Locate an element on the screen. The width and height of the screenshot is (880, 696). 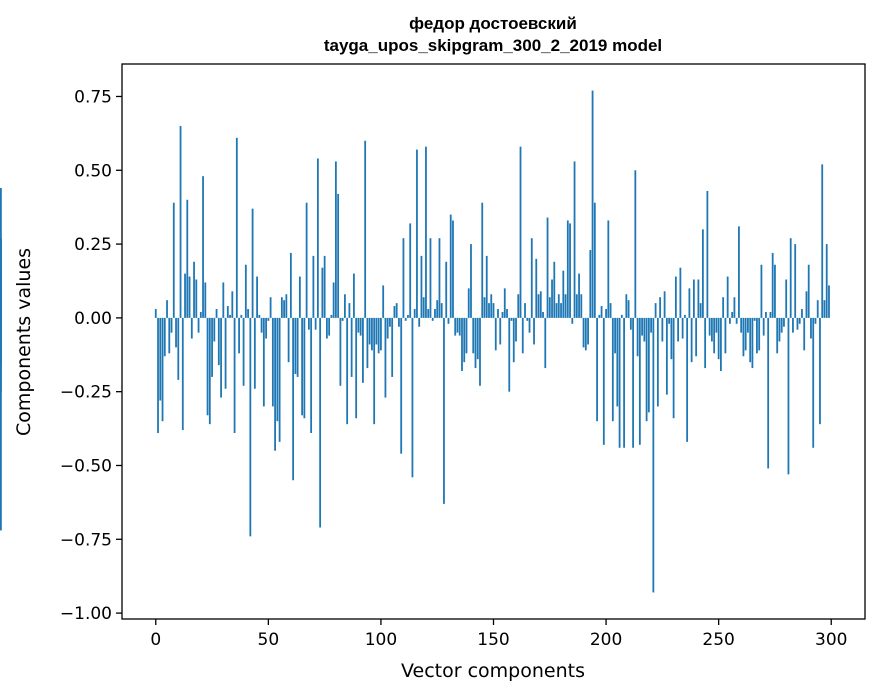
x-tick-label: 0 is located at coordinates (155, 640).